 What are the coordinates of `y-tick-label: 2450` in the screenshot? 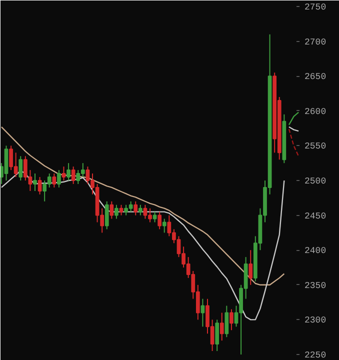 It's located at (315, 216).